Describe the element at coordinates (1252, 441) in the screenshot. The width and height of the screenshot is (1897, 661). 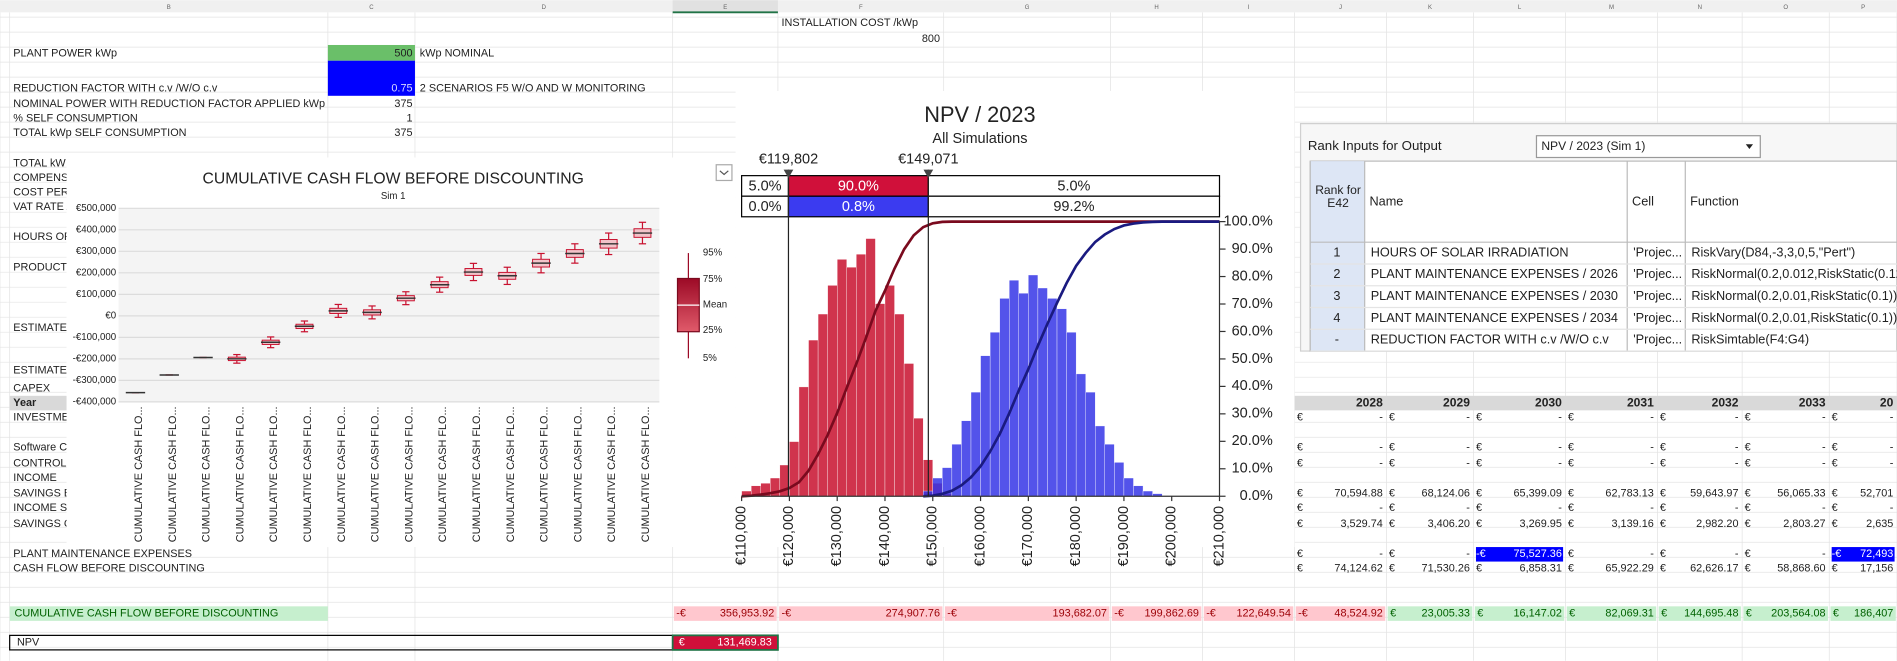
I see `y2-tick-label: 20.0%` at that location.